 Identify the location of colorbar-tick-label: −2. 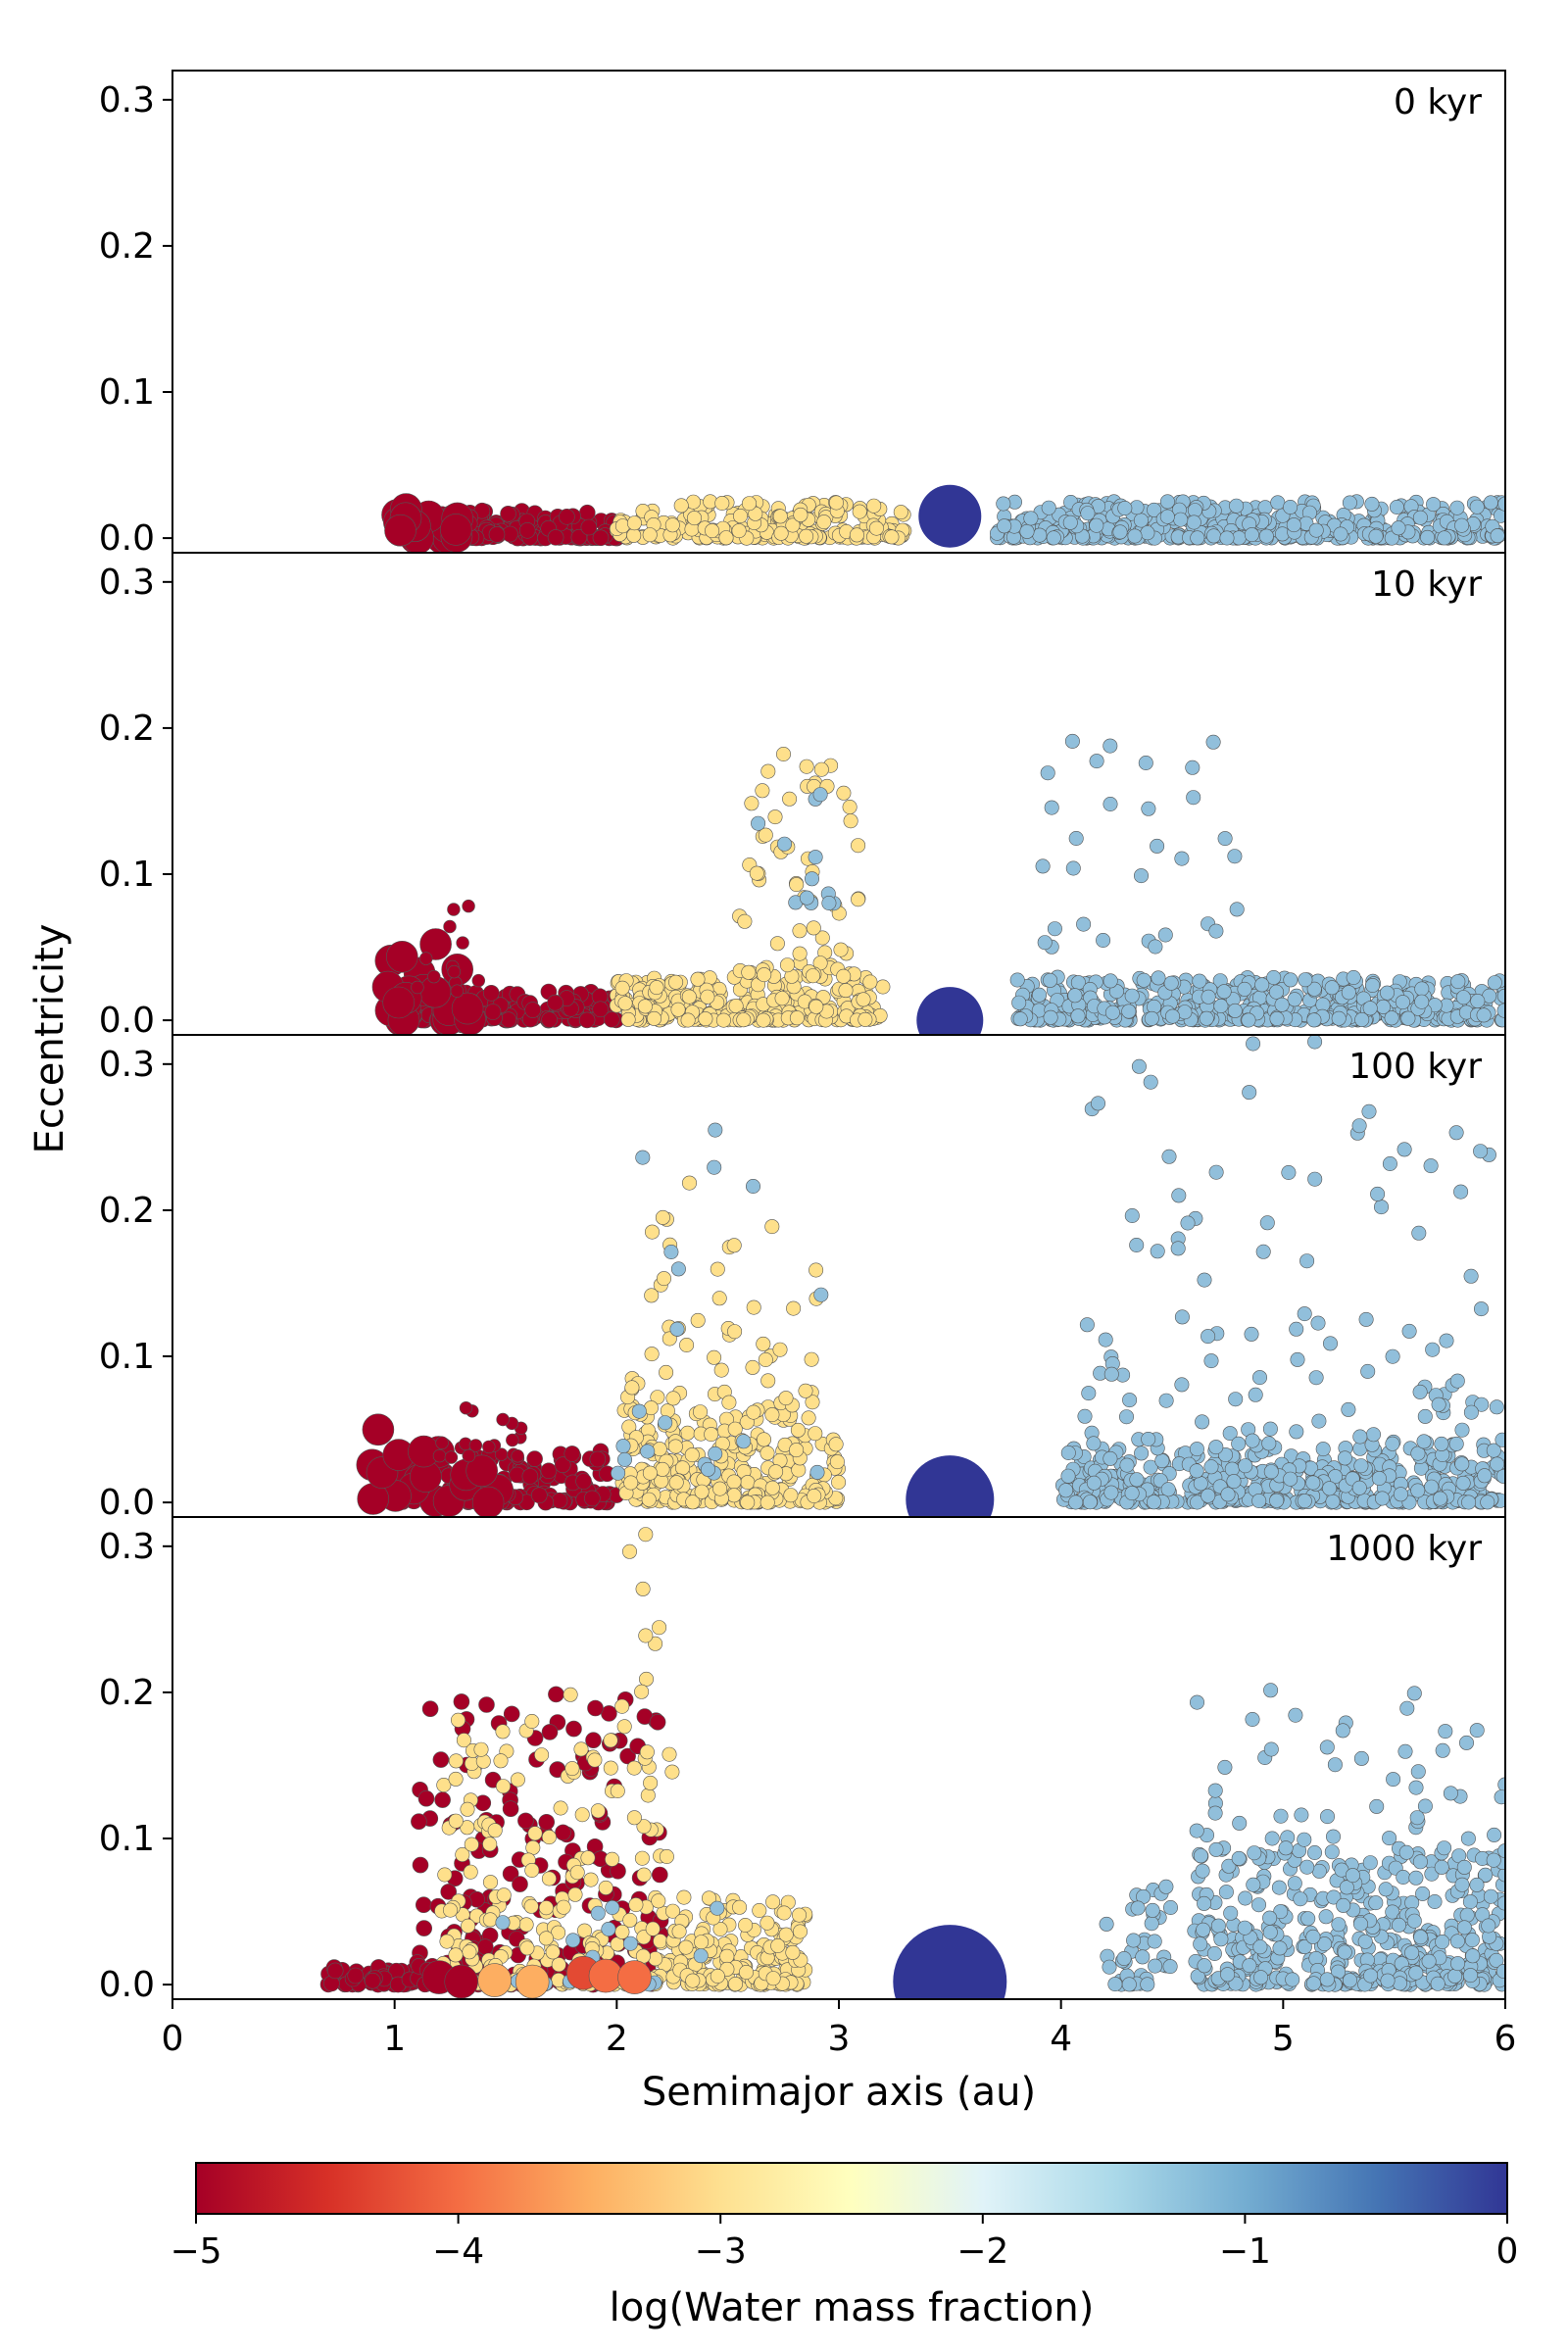
(982, 2251).